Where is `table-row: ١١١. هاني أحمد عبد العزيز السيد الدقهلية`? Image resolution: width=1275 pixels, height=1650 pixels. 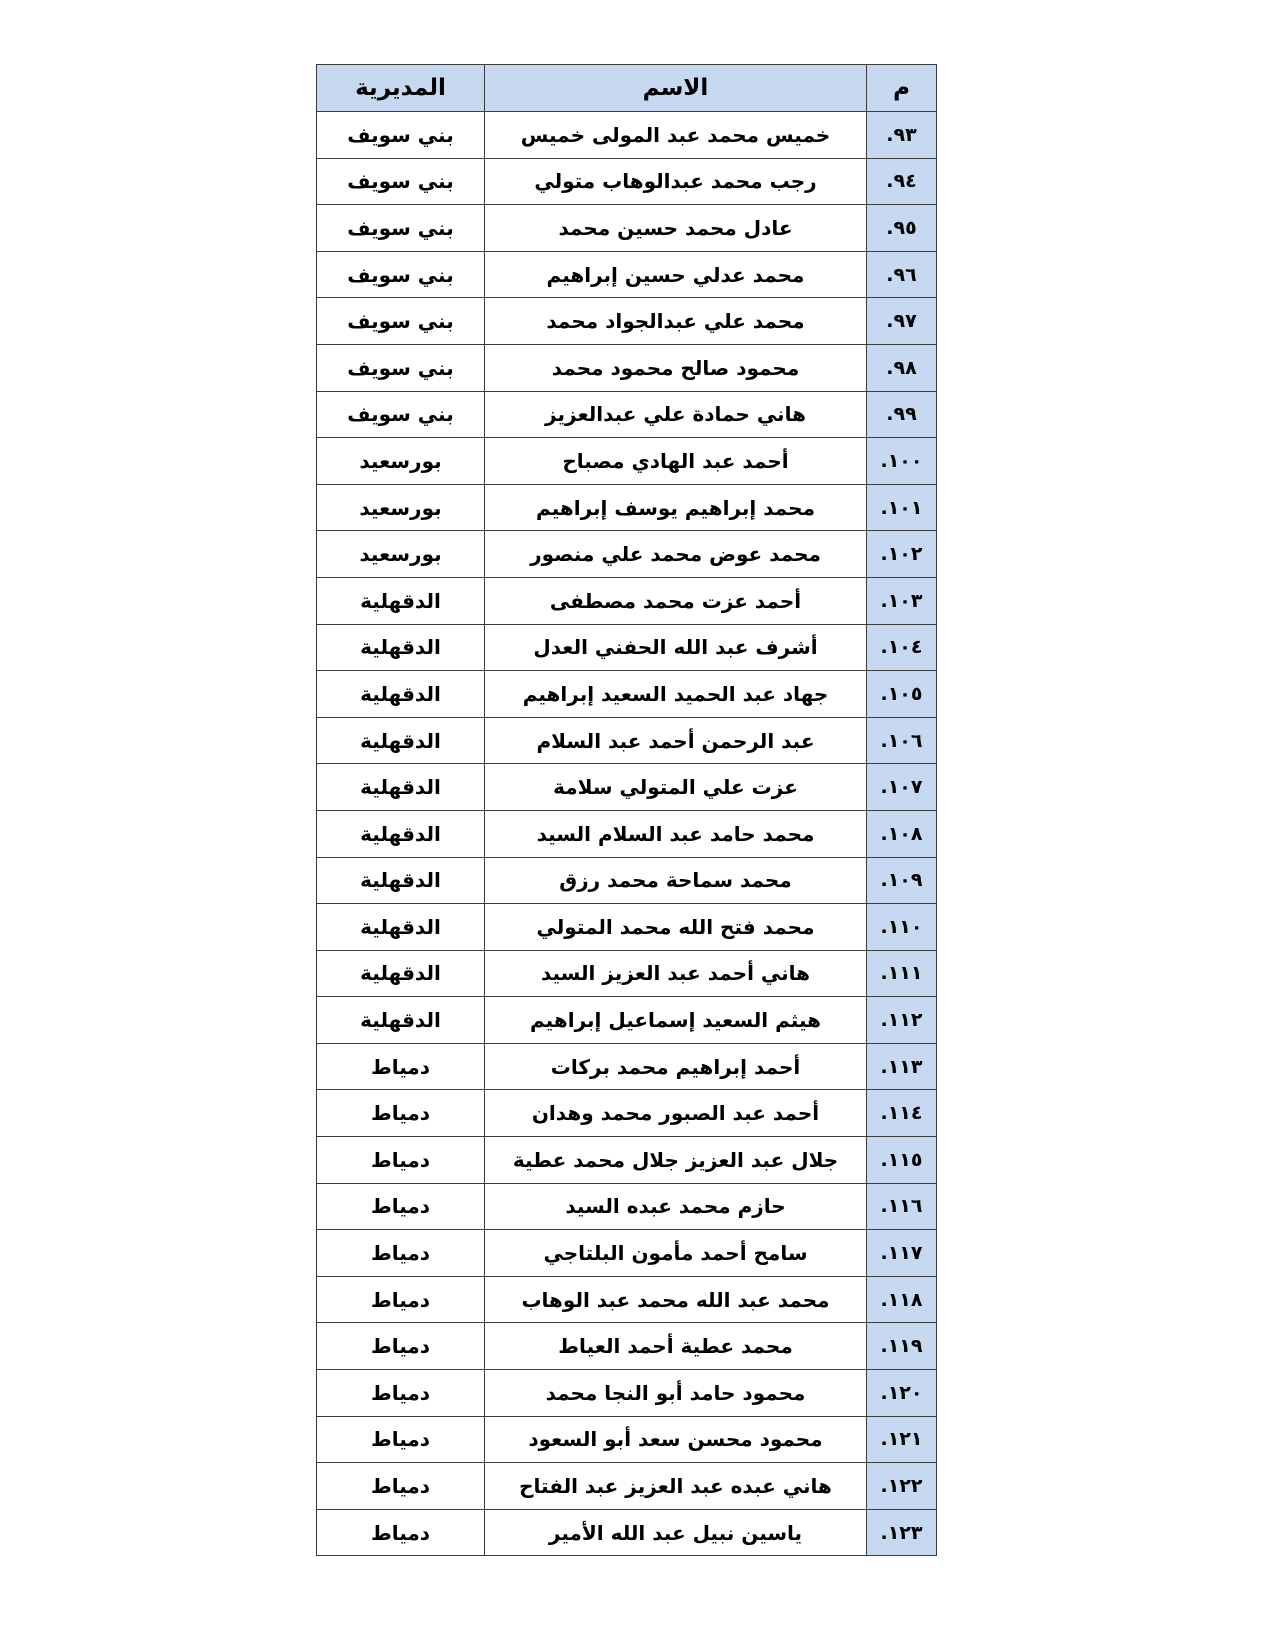
table-row: ١١١. هاني أحمد عبد العزيز السيد الدقهلية is located at coordinates (626, 973).